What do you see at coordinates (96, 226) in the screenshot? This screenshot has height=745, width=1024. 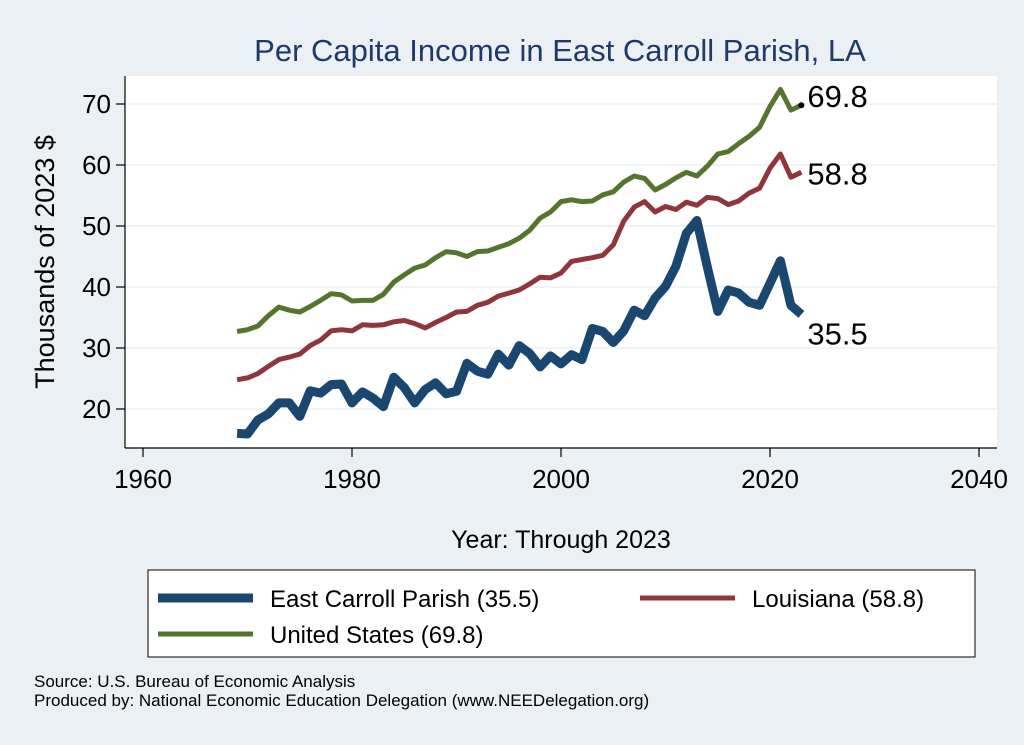 I see `y-tick-label-50: 50` at bounding box center [96, 226].